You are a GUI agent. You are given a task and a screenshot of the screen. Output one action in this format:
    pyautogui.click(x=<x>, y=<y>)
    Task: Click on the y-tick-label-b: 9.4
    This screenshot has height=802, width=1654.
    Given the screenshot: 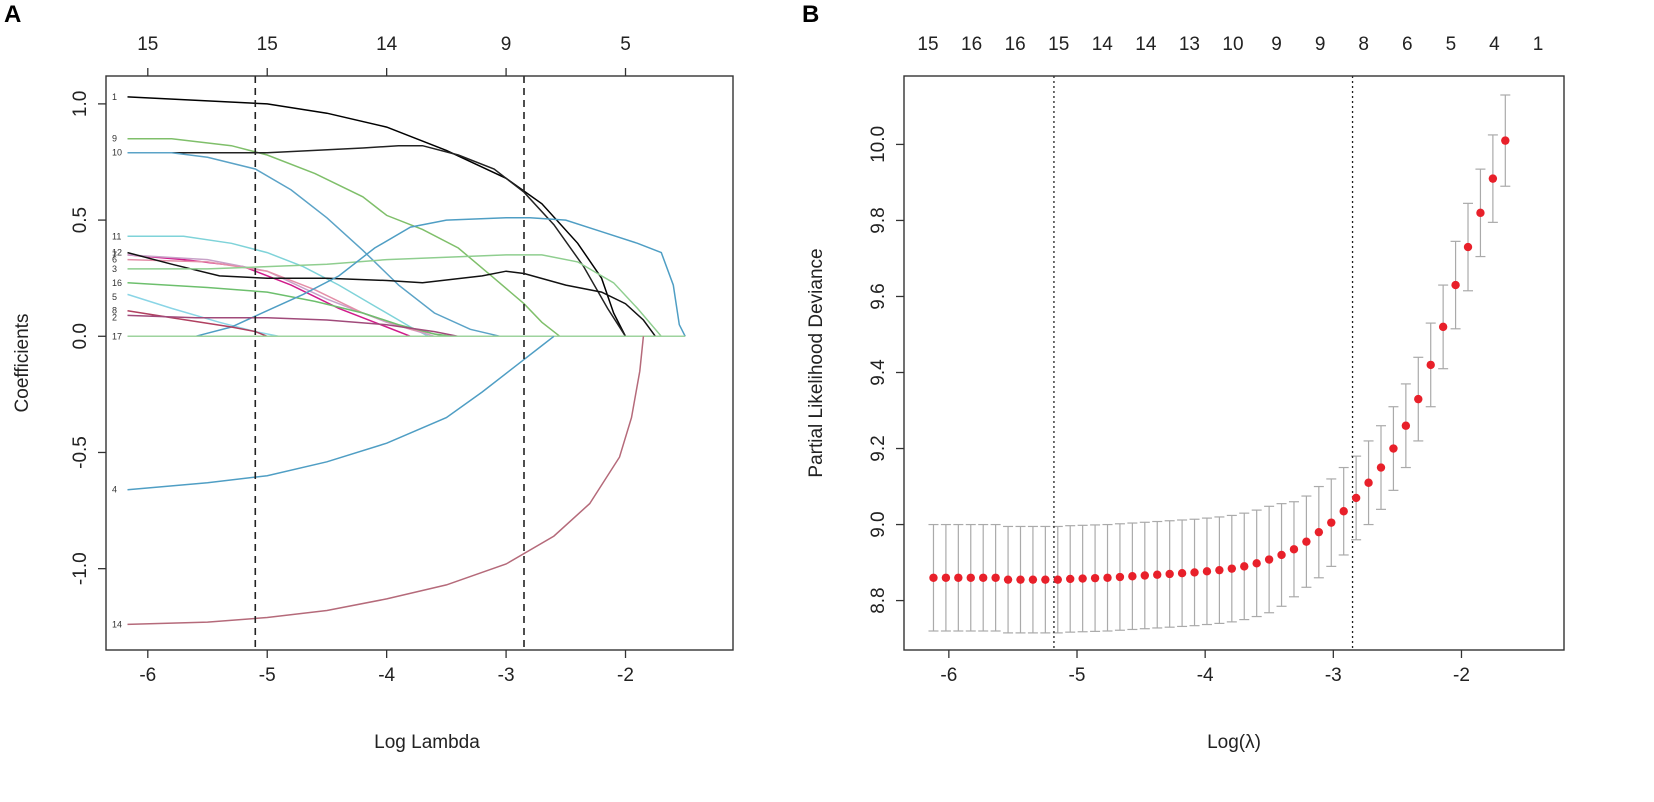 What is the action you would take?
    pyautogui.click(x=878, y=372)
    